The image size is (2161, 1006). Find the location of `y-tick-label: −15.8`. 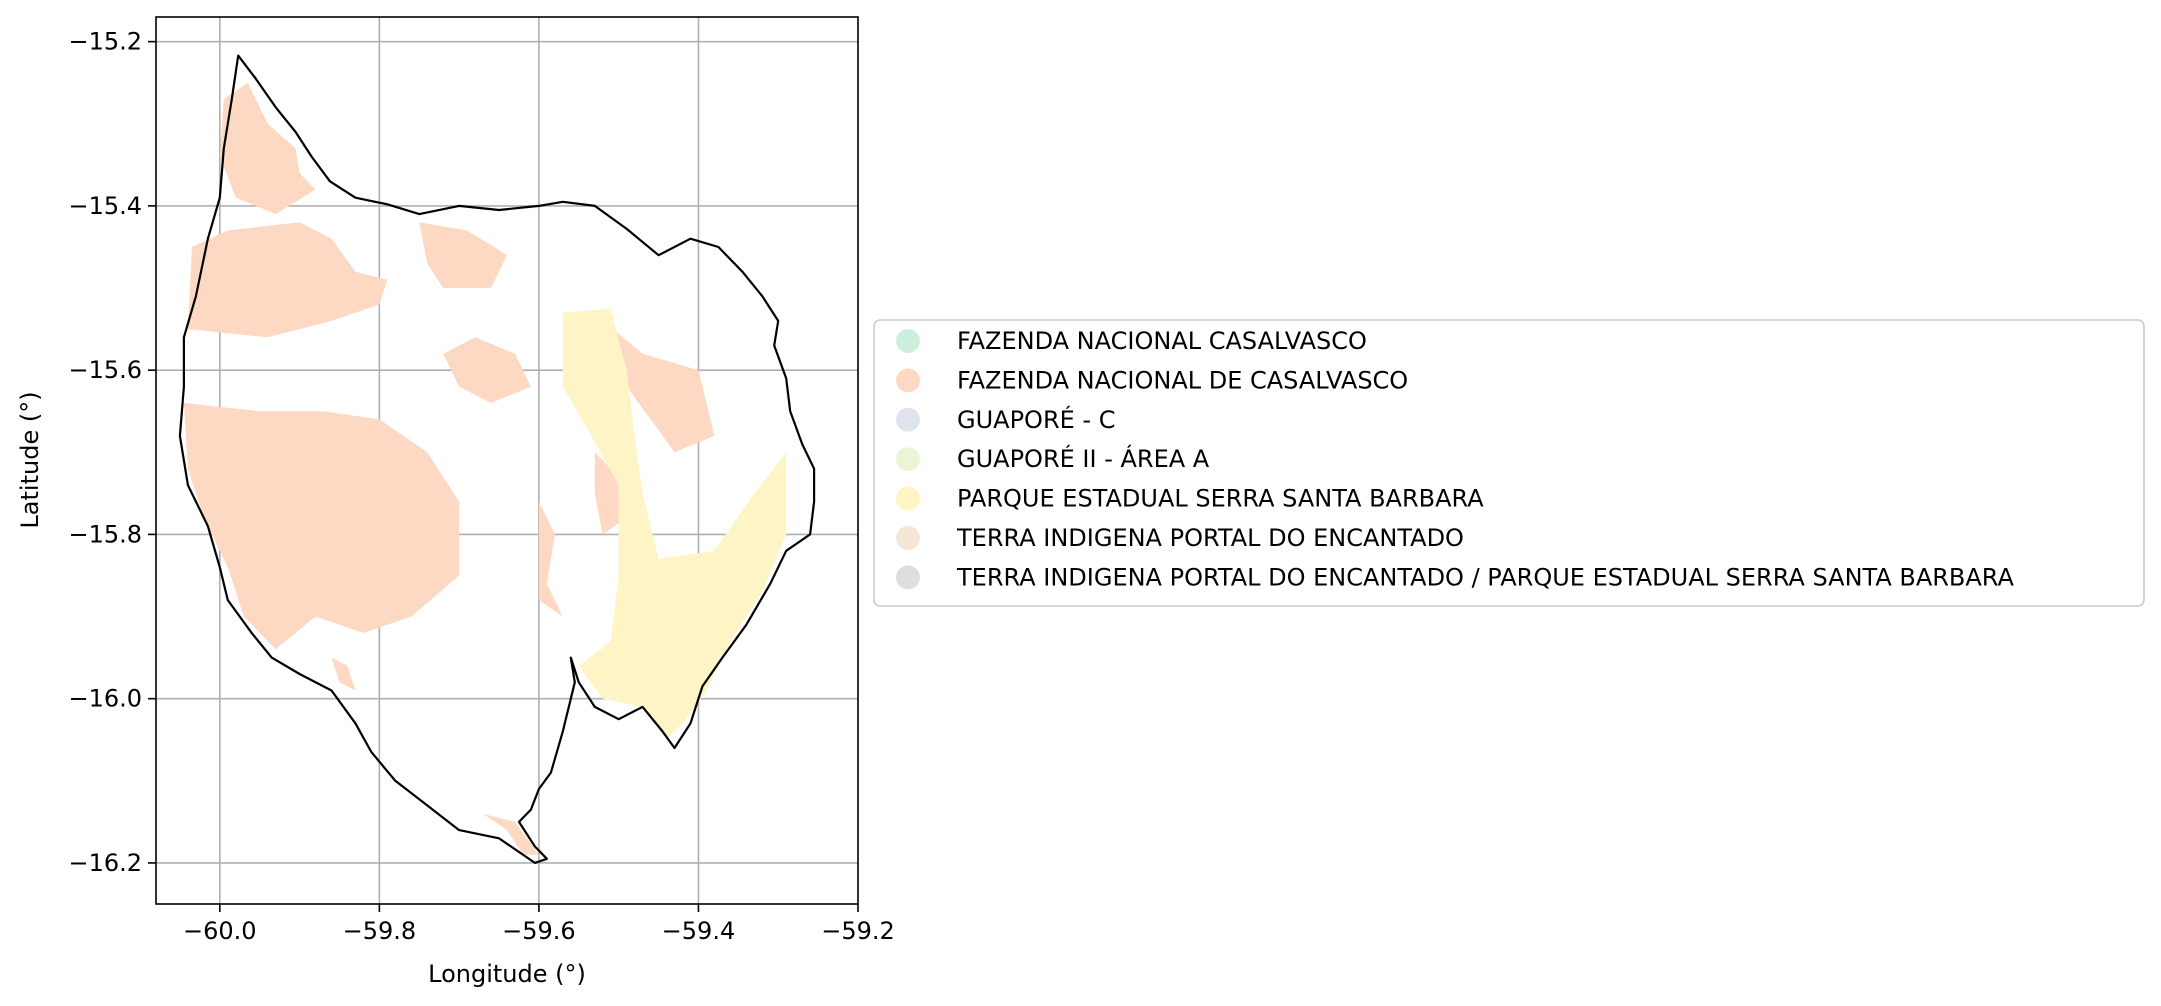

y-tick-label: −15.8 is located at coordinates (105, 534).